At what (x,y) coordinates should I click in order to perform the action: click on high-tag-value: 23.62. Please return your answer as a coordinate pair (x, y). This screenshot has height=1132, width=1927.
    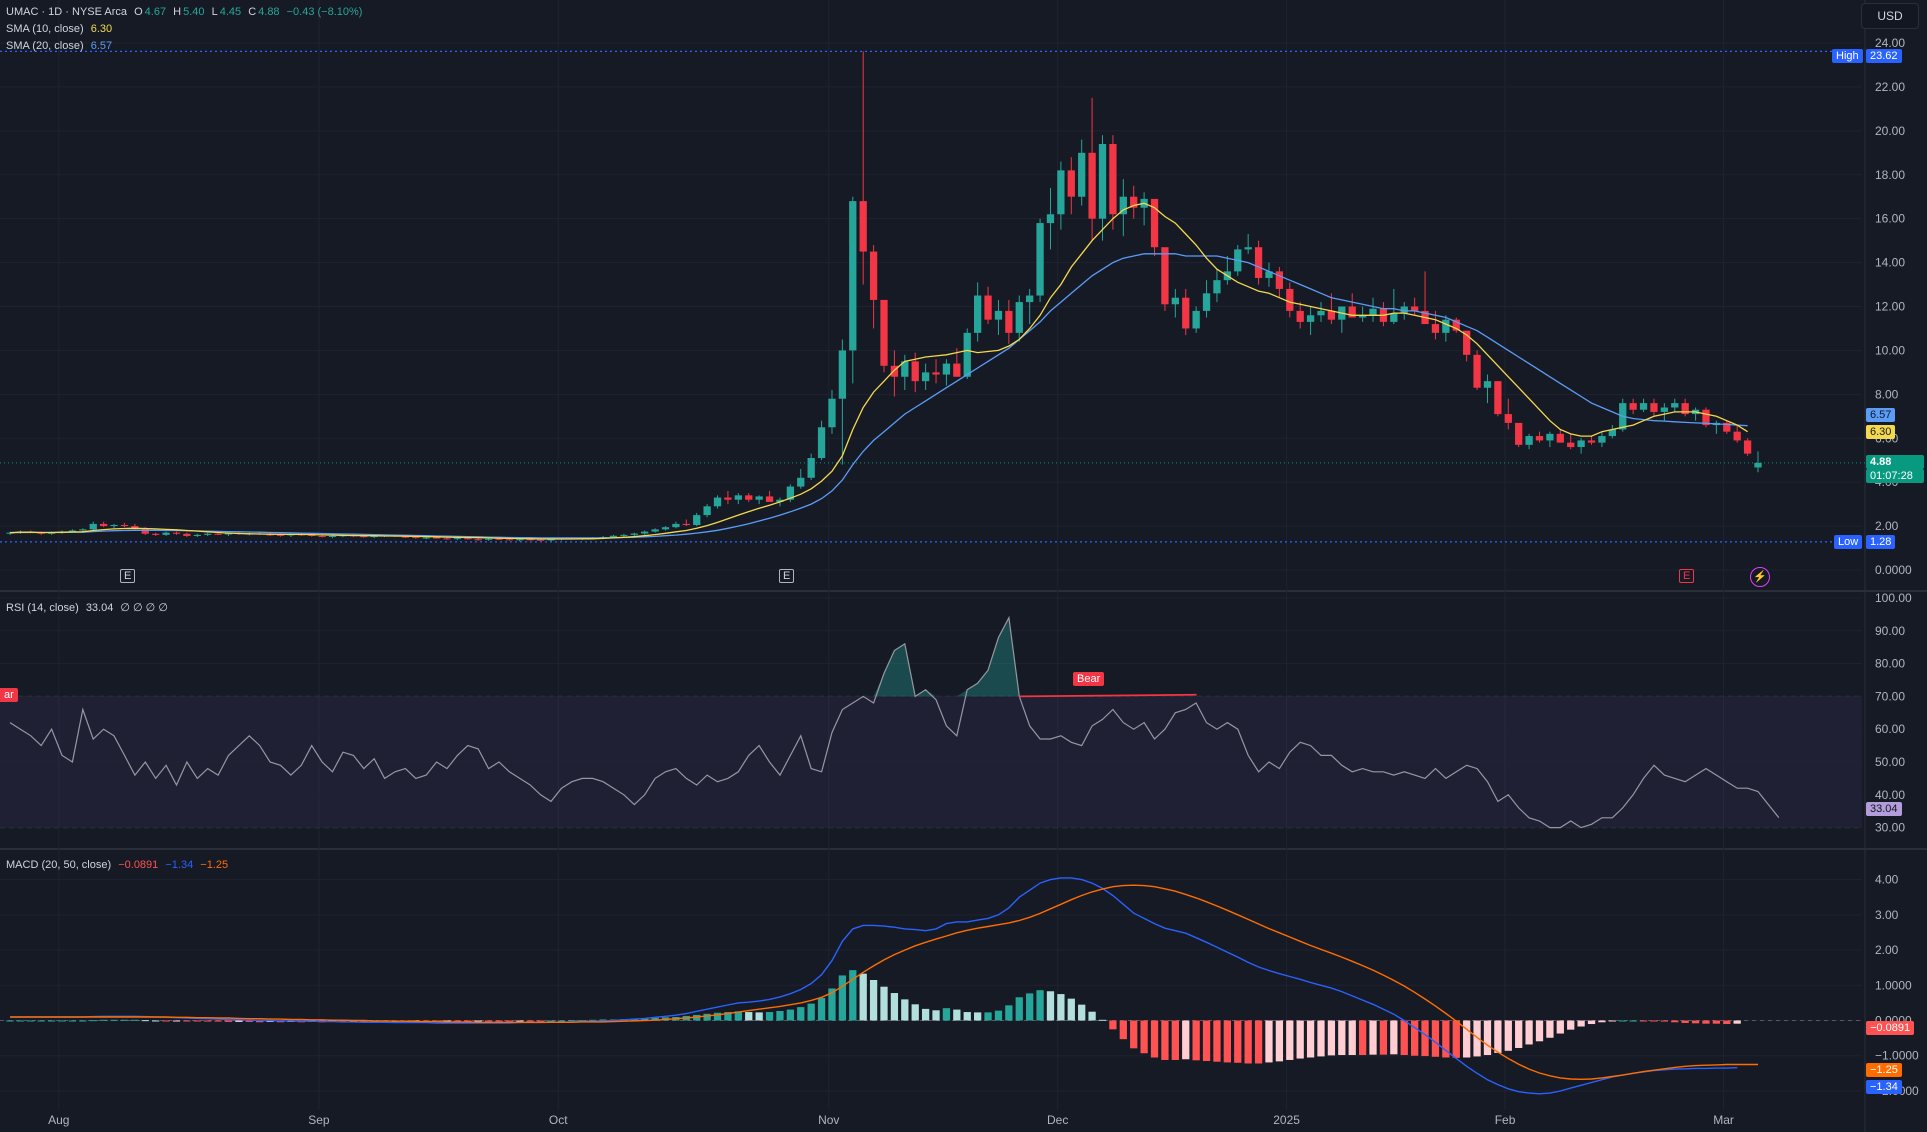
    Looking at the image, I should click on (1884, 56).